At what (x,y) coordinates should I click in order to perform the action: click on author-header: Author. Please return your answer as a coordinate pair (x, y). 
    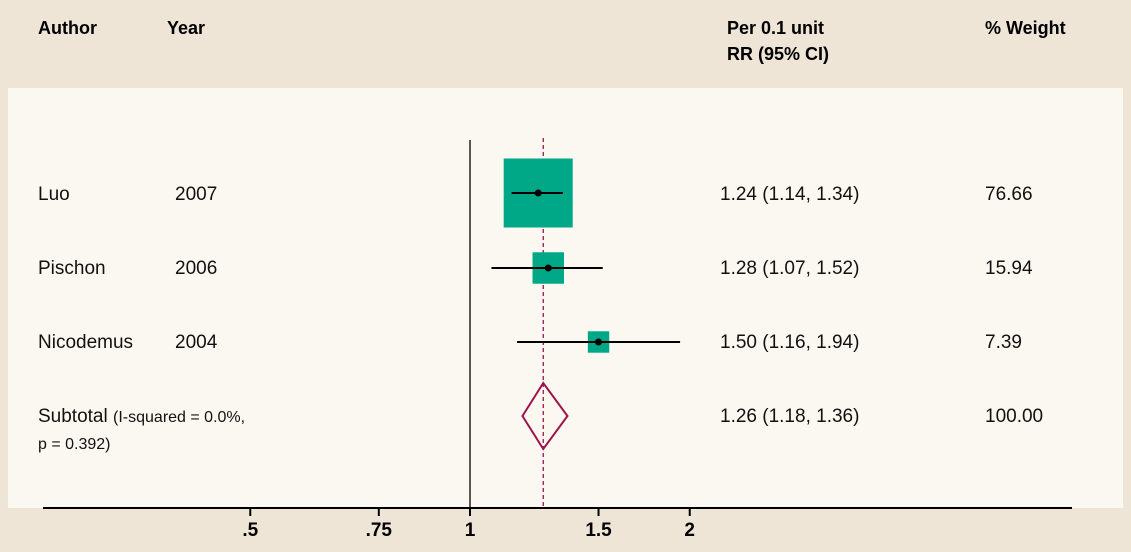
    Looking at the image, I should click on (67, 28).